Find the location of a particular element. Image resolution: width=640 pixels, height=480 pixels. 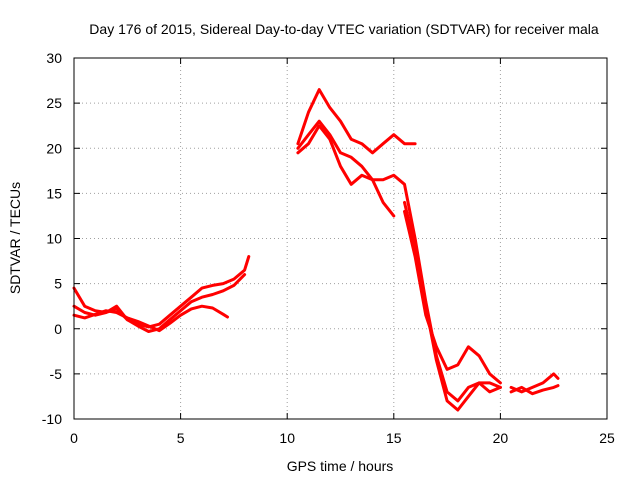

y-tick-labels: -10 -5 0 5 10 15 20 25 30 is located at coordinates (52, 238).